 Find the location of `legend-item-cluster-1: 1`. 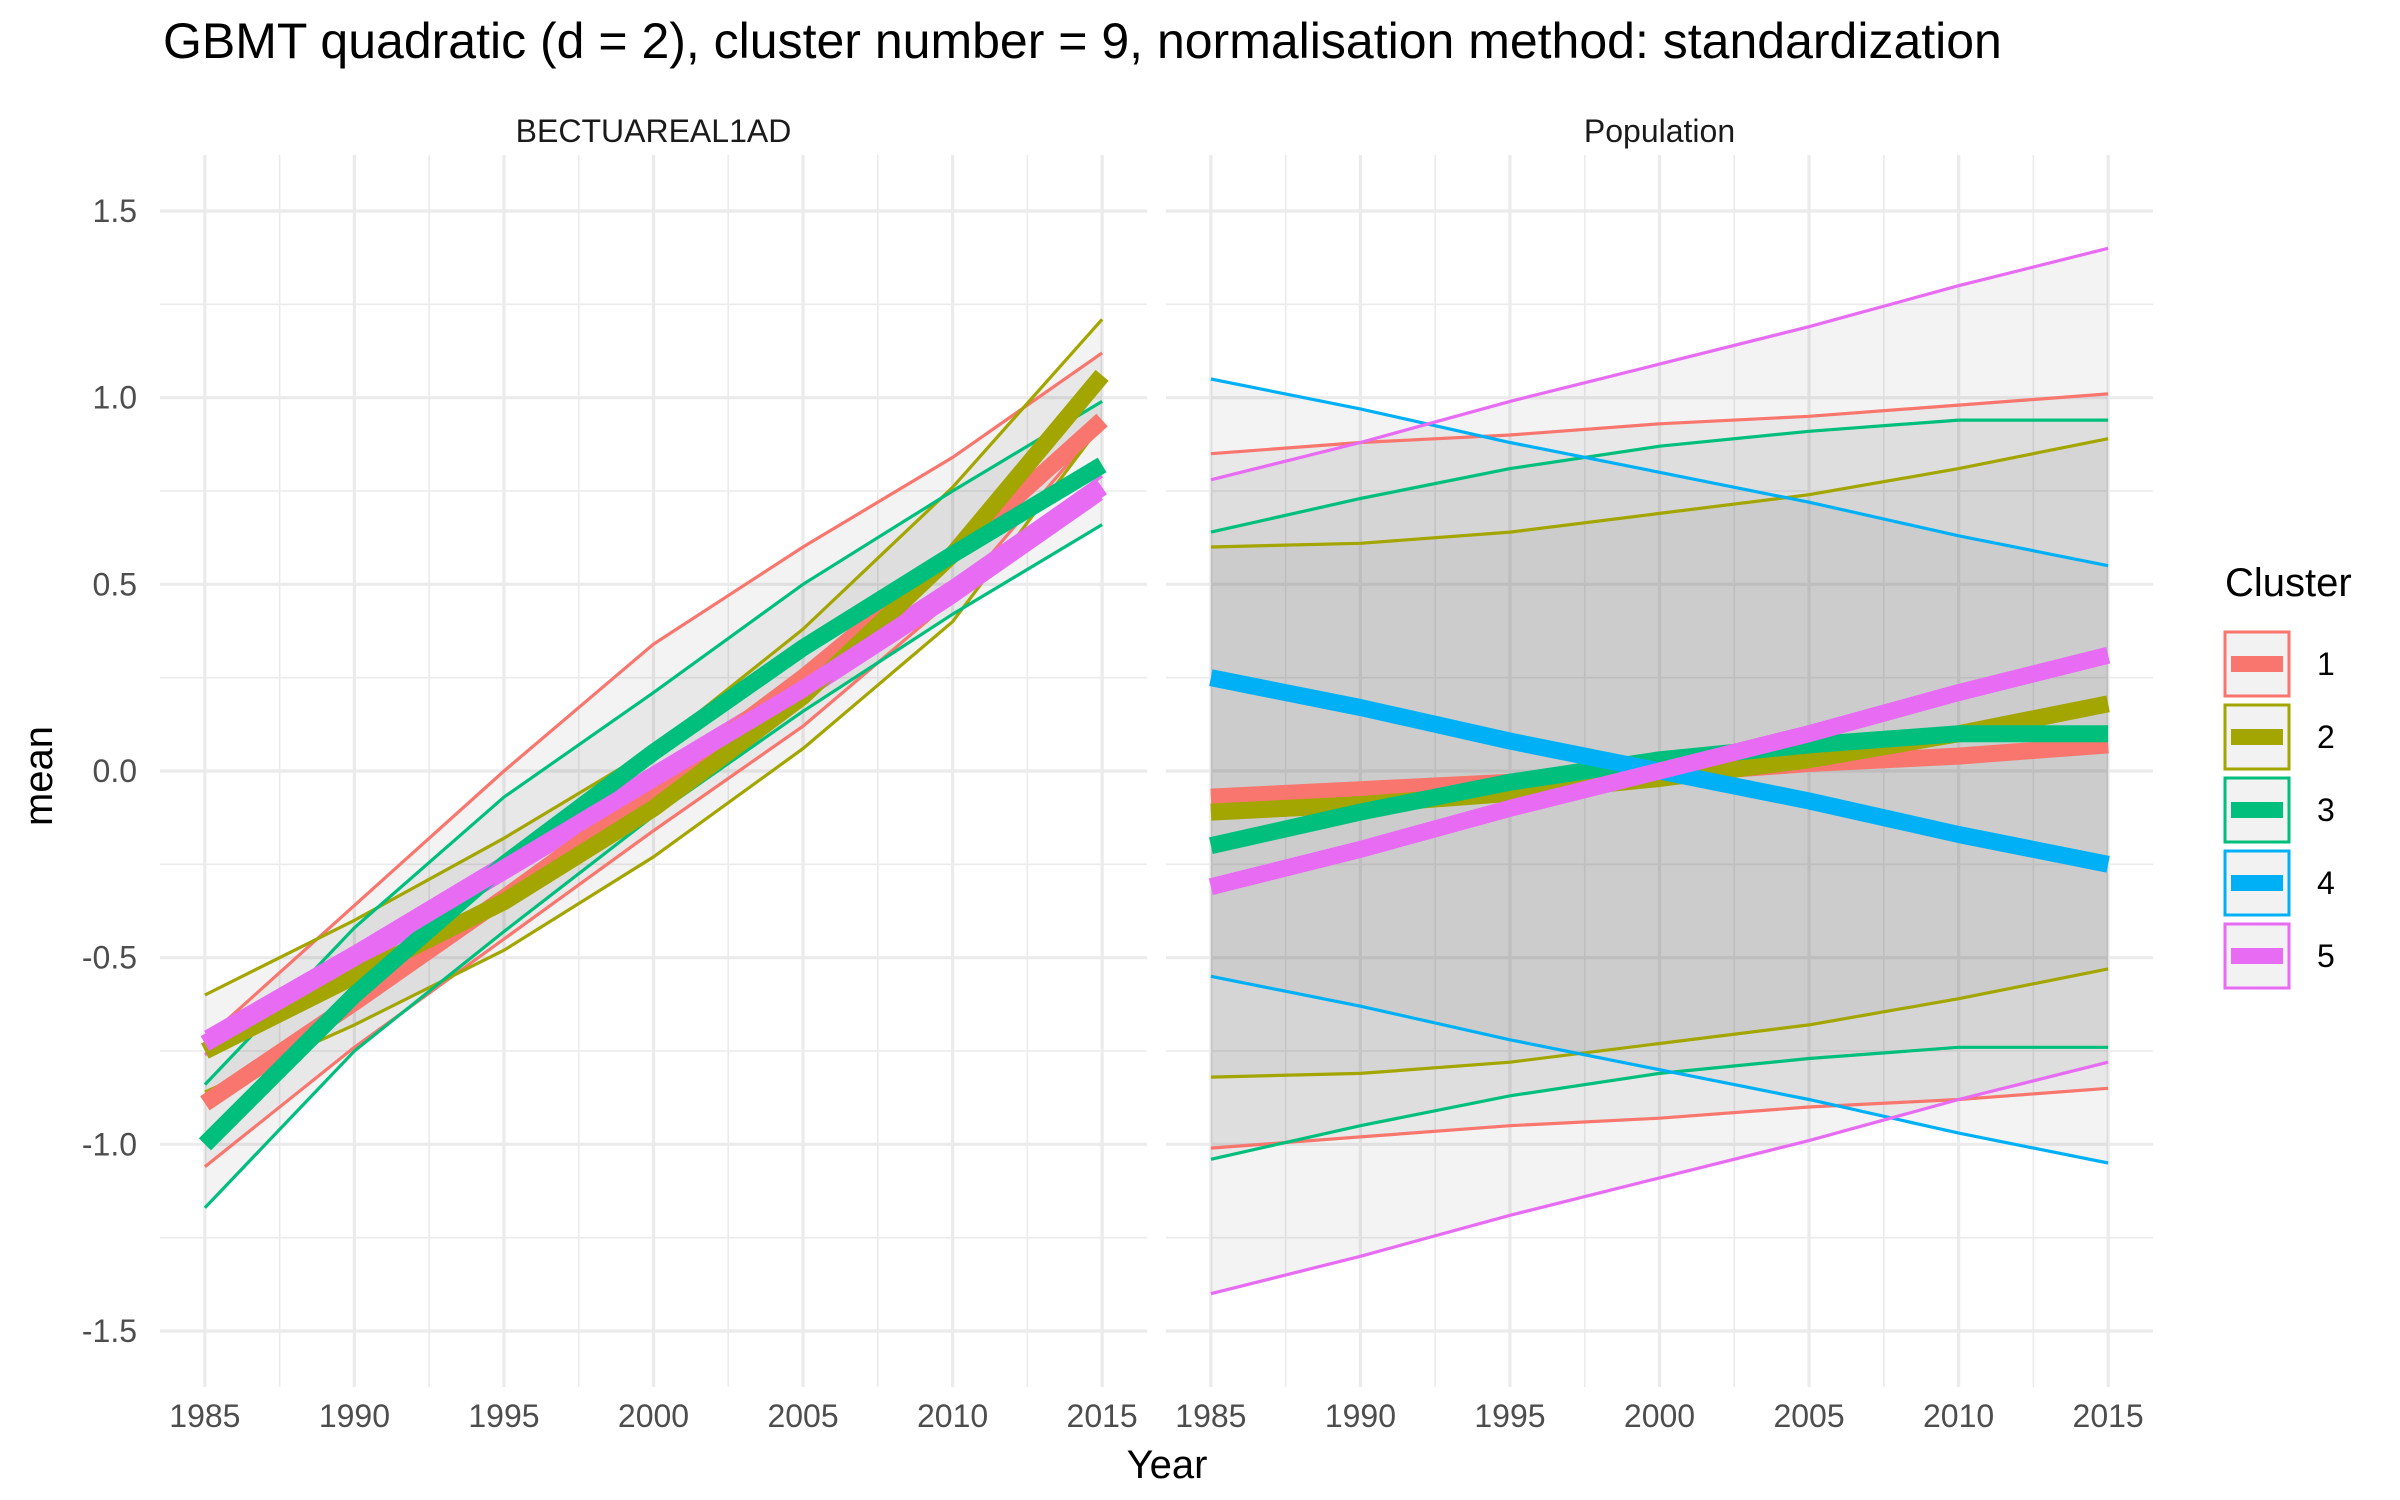

legend-item-cluster-1: 1 is located at coordinates (2279, 664).